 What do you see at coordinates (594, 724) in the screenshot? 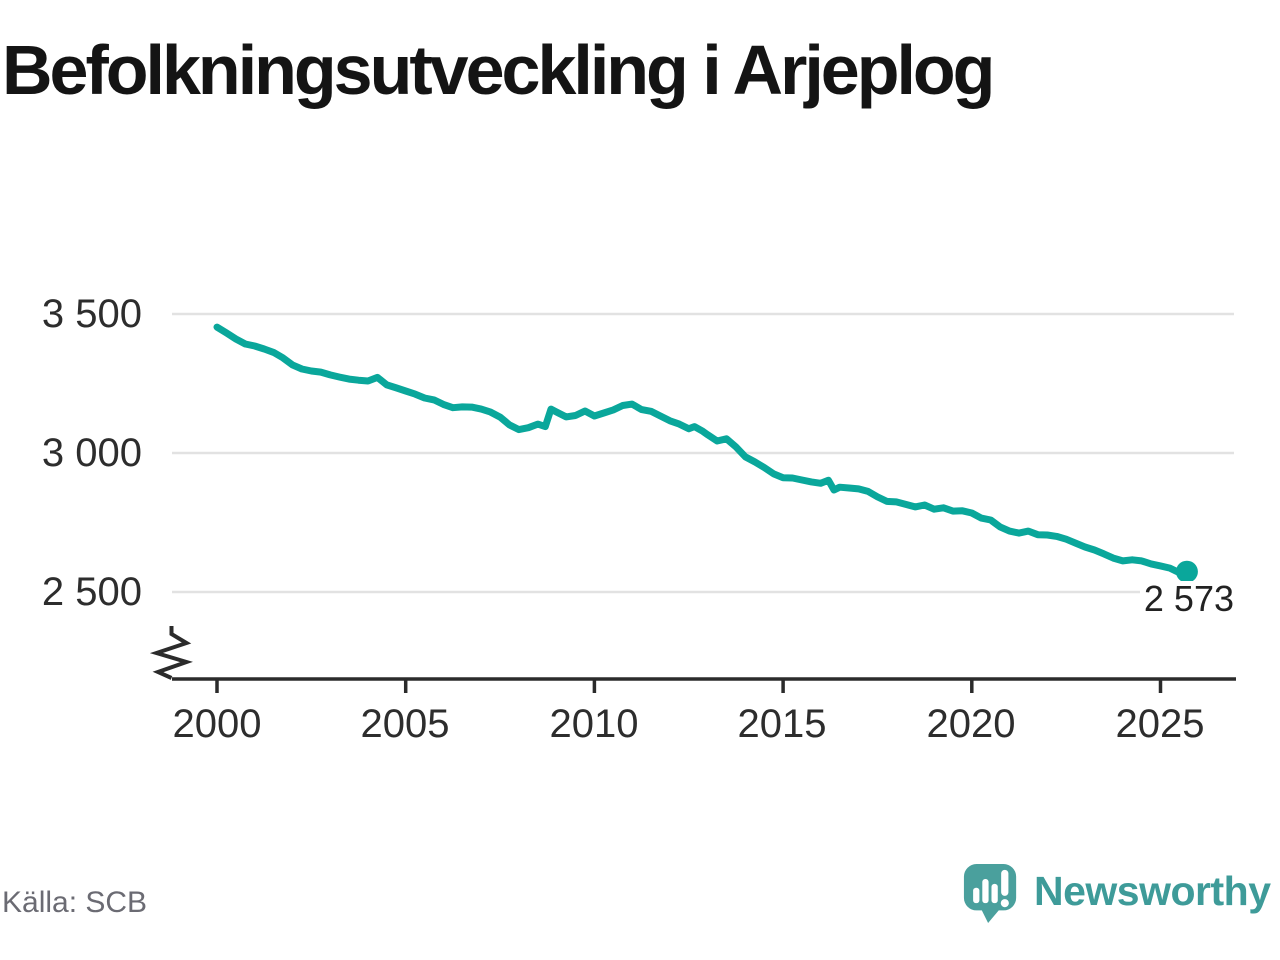
I see `x-axis-label-2010: 2010` at bounding box center [594, 724].